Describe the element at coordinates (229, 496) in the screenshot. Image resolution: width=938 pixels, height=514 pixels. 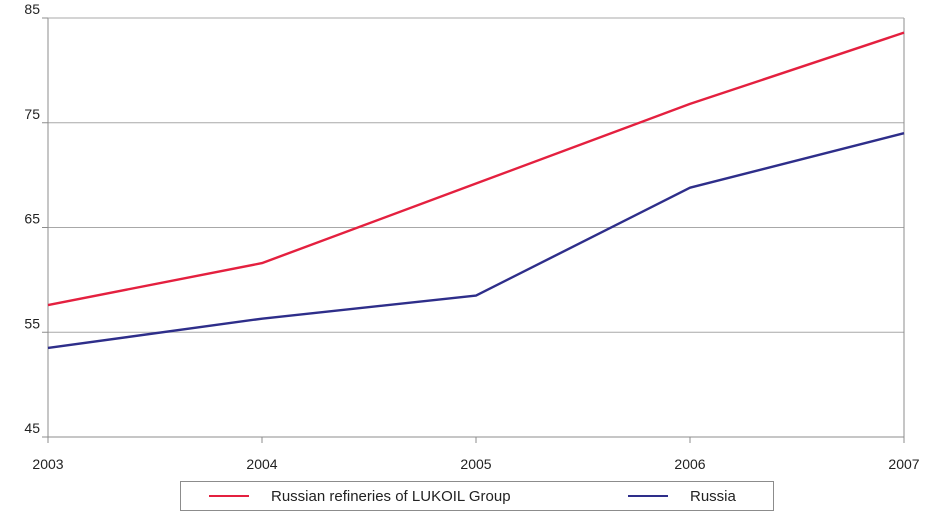
I see `legend-swatch-lukoil` at that location.